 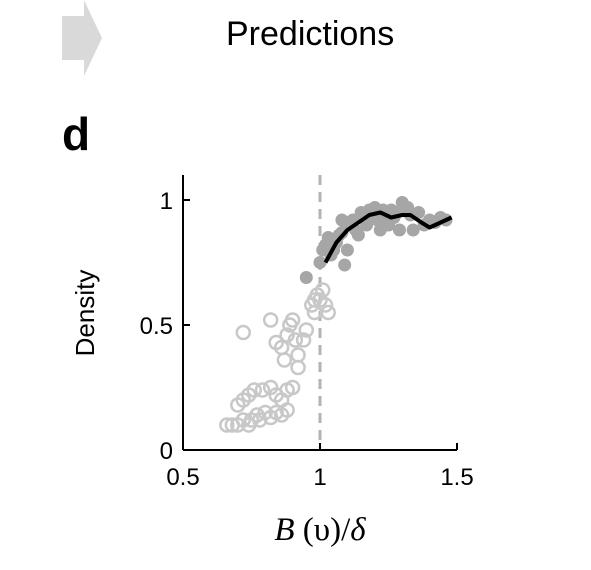 What do you see at coordinates (82, 38) in the screenshot?
I see `right-arrow-icon` at bounding box center [82, 38].